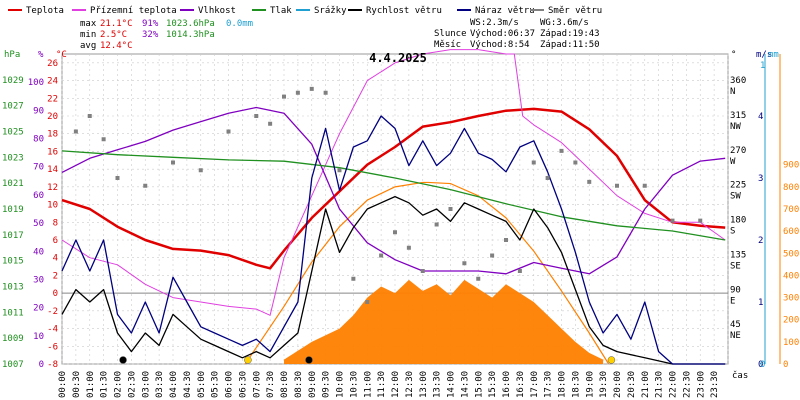 This screenshot has width=800, height=400. What do you see at coordinates (773, 55) in the screenshot?
I see `rain-unit: mm` at bounding box center [773, 55].